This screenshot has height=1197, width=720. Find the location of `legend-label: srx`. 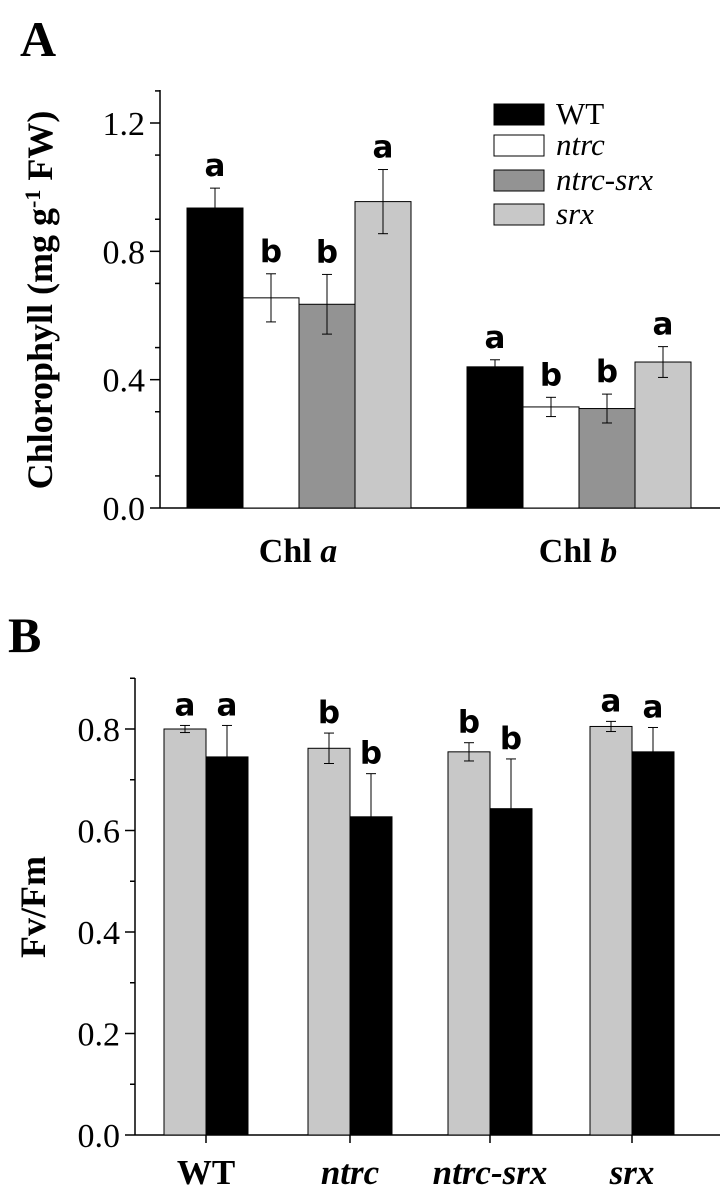

legend-label: srx is located at coordinates (575, 213).